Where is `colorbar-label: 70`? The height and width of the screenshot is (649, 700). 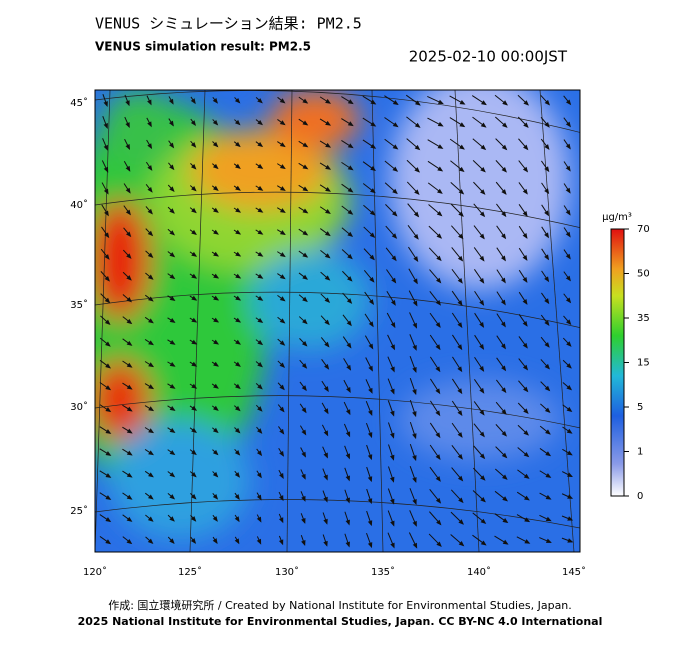
colorbar-label: 70 is located at coordinates (643, 229).